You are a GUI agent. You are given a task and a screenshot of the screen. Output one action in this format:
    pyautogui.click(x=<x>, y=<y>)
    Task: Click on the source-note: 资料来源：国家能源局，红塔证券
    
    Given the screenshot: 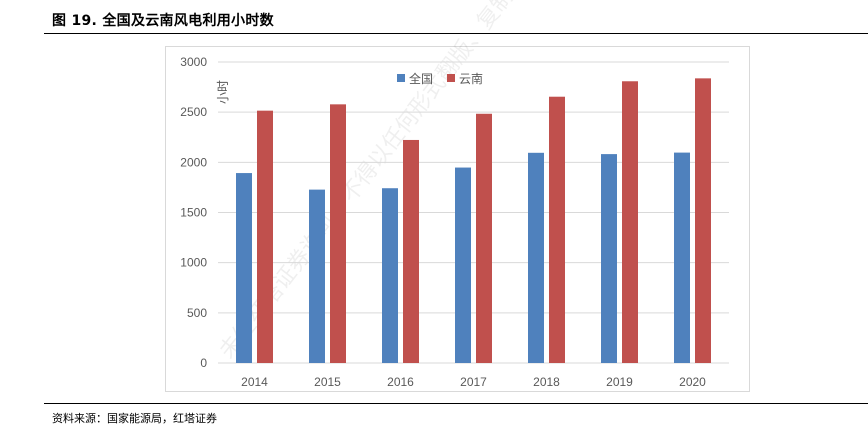 What is the action you would take?
    pyautogui.click(x=134, y=418)
    